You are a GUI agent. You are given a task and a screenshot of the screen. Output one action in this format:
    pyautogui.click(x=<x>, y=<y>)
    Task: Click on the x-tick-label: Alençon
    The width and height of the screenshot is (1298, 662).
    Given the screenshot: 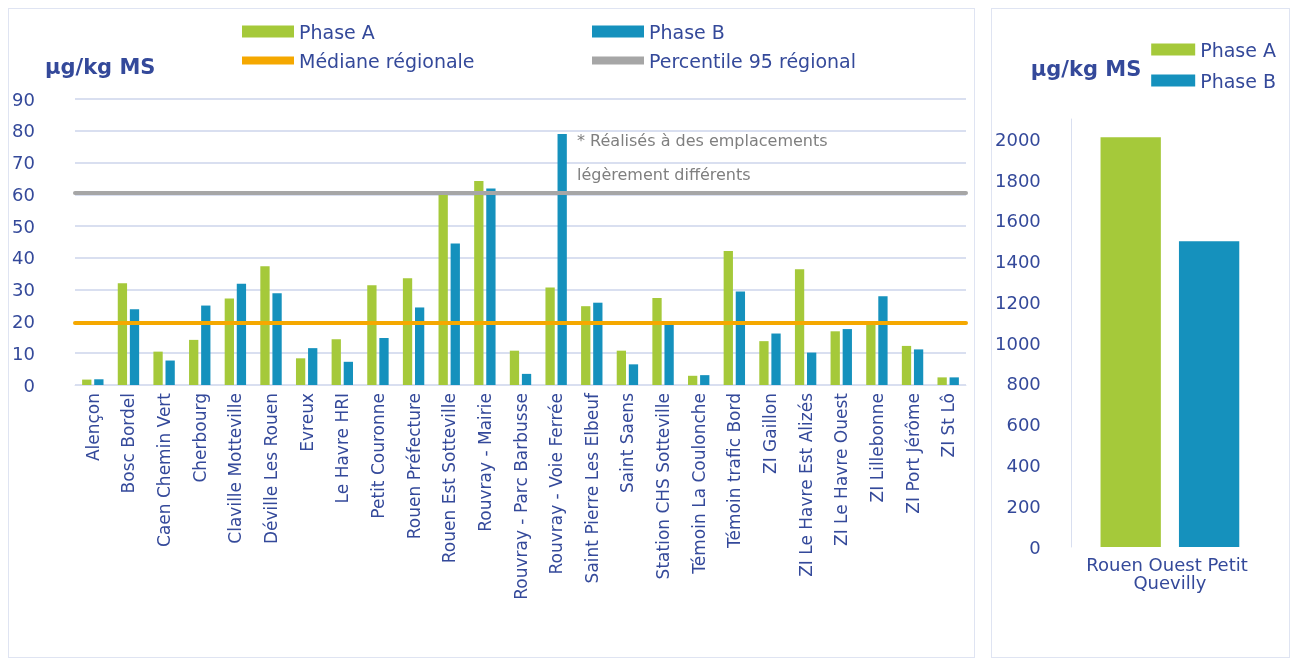 What is the action you would take?
    pyautogui.click(x=92, y=427)
    